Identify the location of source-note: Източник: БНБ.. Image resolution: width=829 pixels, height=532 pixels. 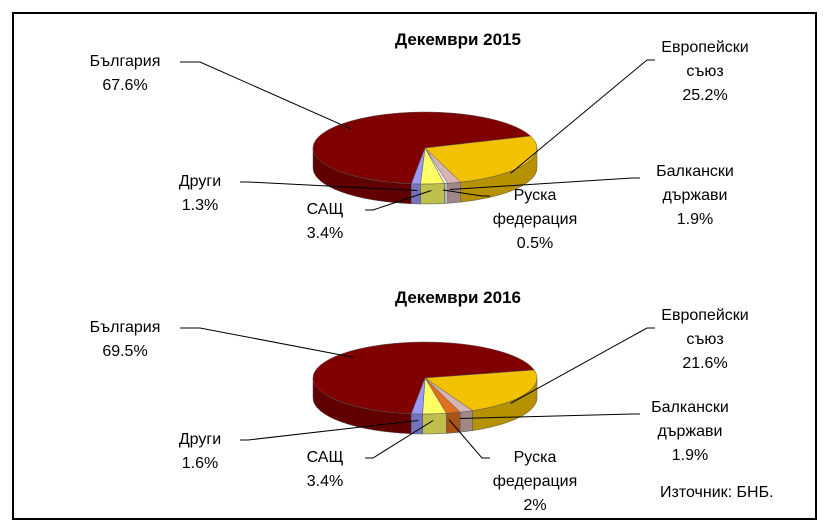
(717, 492).